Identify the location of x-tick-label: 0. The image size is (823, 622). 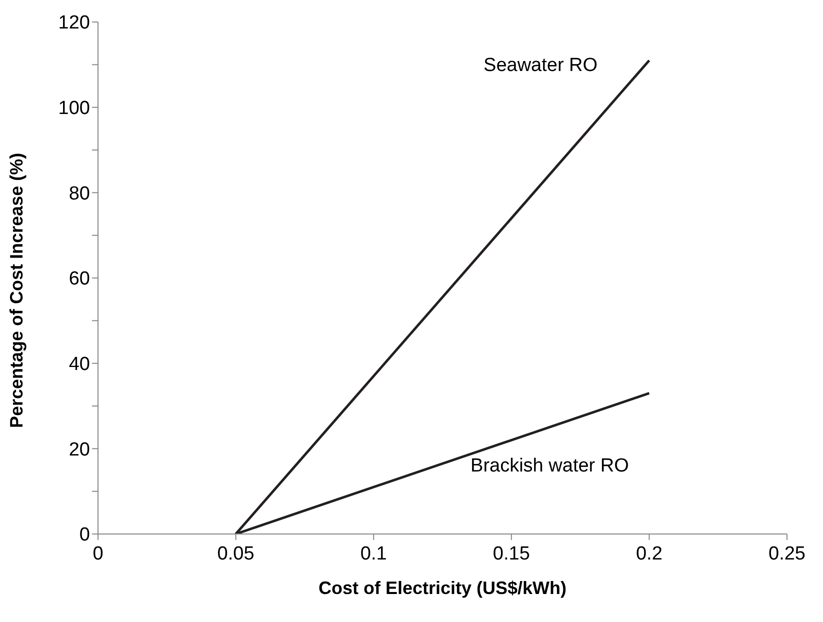
(98, 553).